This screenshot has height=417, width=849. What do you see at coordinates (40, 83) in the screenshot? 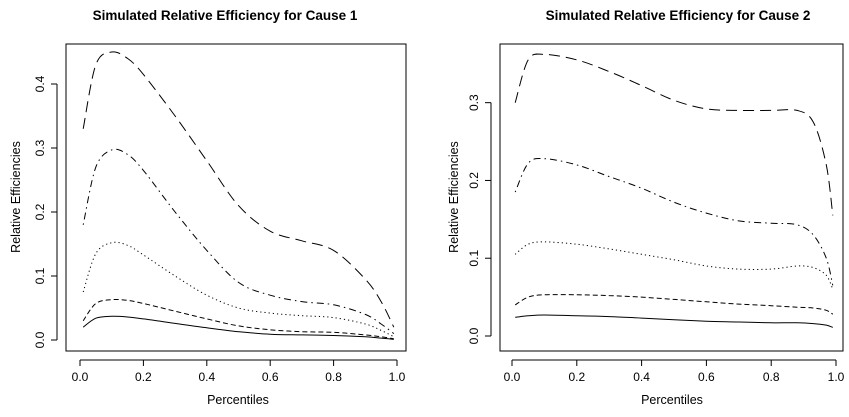
I see `y-tick-label: 0.4` at bounding box center [40, 83].